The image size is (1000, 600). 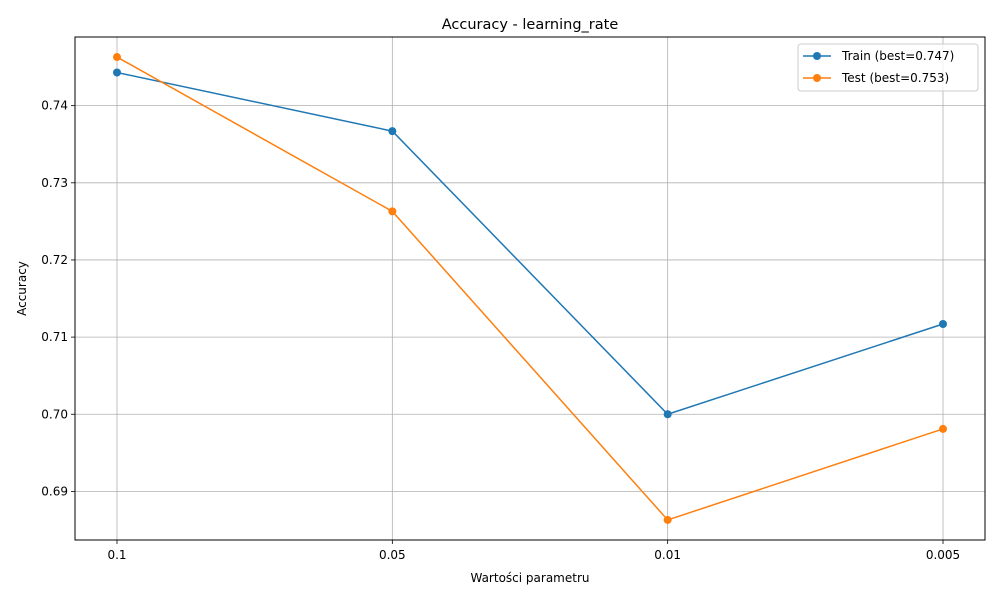 I want to click on y-tick-label: 0.69, so click(x=54, y=491).